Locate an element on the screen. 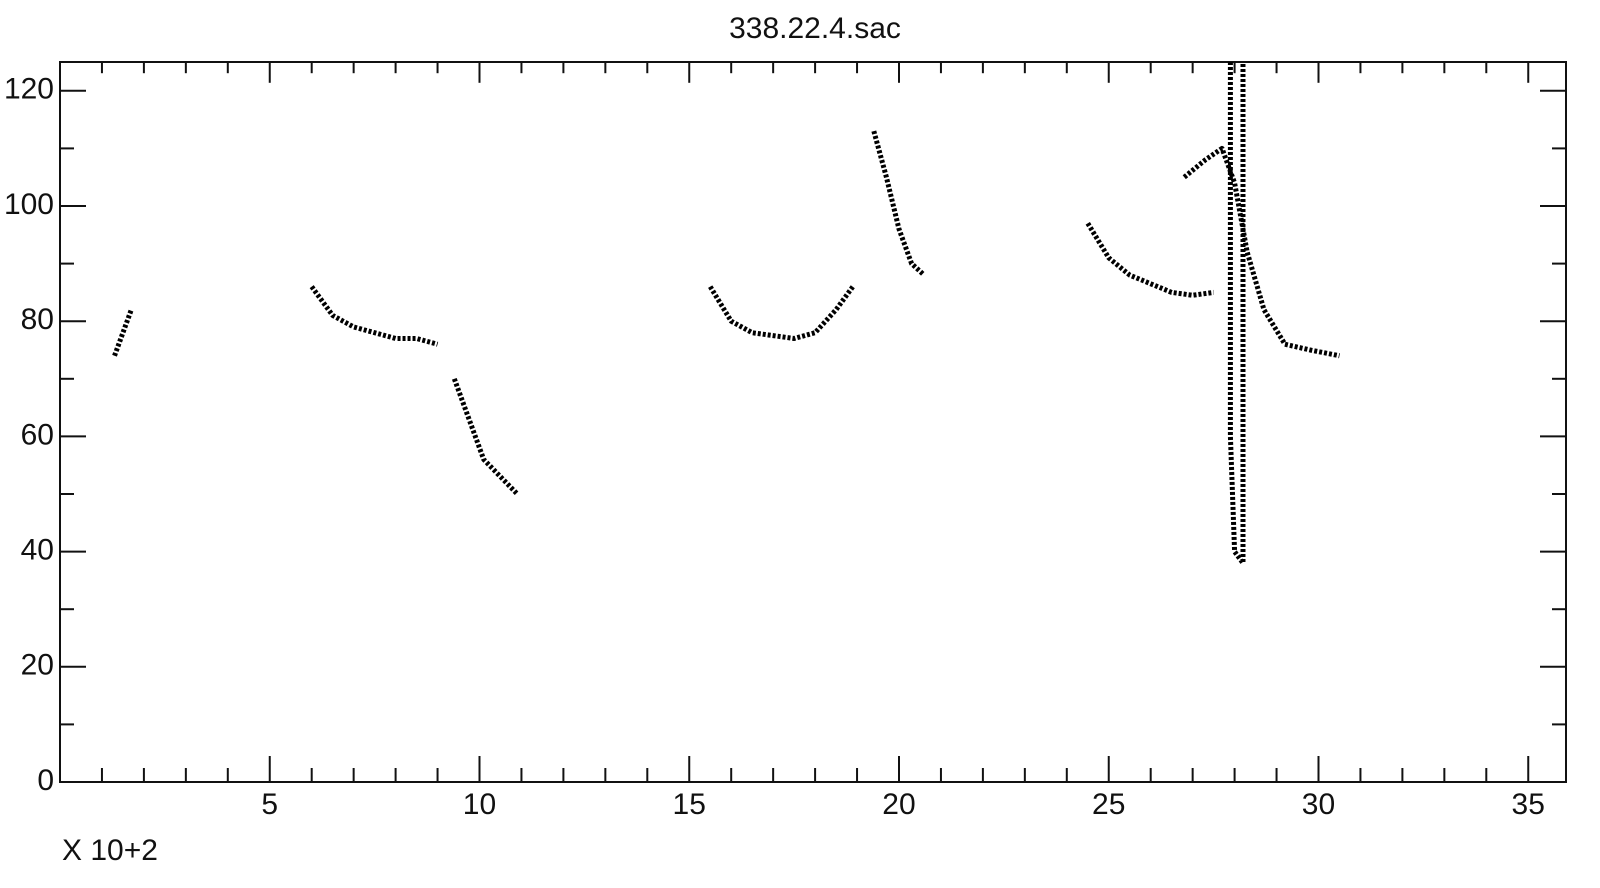  y-tick-label: 0 is located at coordinates (45, 780).